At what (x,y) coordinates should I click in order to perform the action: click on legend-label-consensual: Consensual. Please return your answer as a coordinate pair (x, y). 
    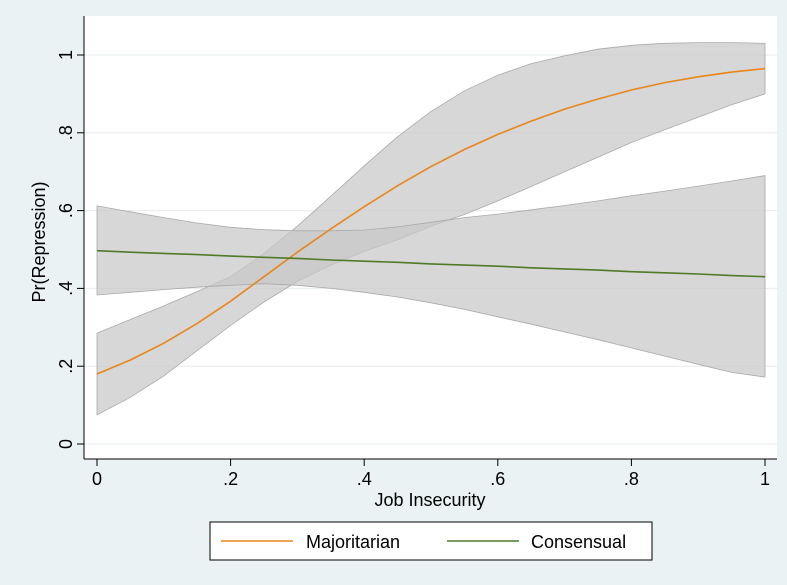
    Looking at the image, I should click on (578, 542).